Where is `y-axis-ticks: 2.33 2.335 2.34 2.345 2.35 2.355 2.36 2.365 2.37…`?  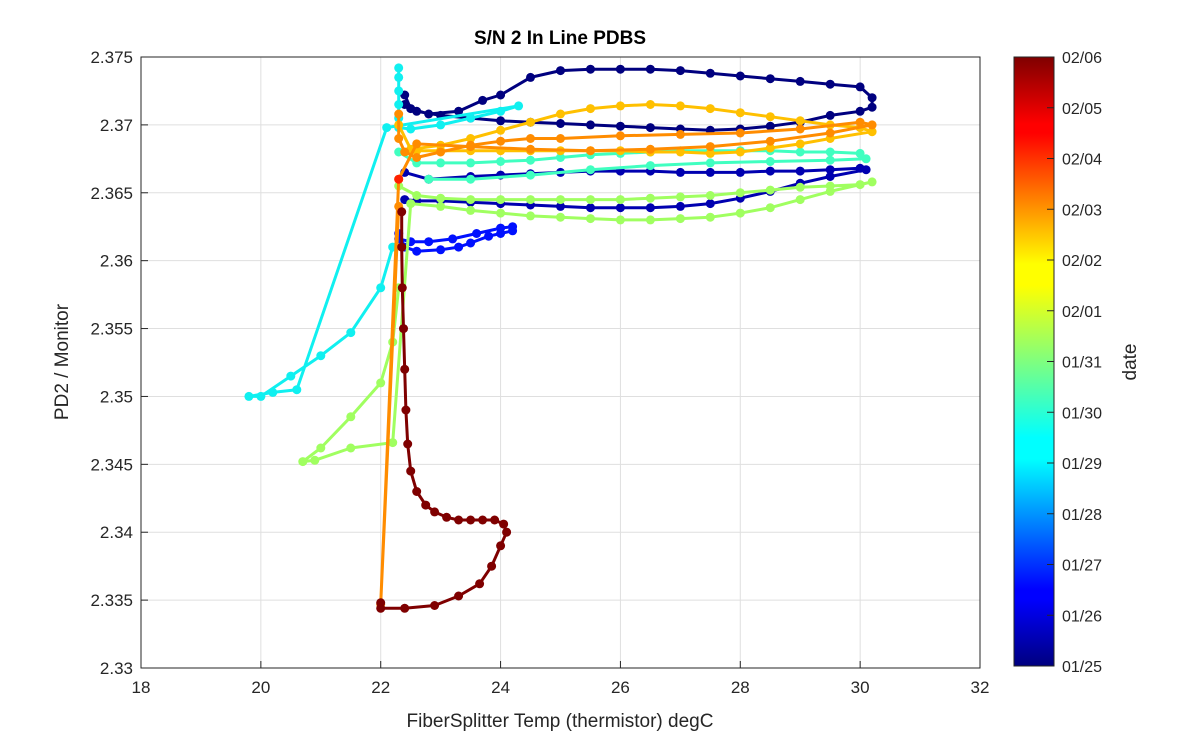 y-axis-ticks: 2.33 2.335 2.34 2.345 2.35 2.355 2.36 2.365 2.37… is located at coordinates (119, 363).